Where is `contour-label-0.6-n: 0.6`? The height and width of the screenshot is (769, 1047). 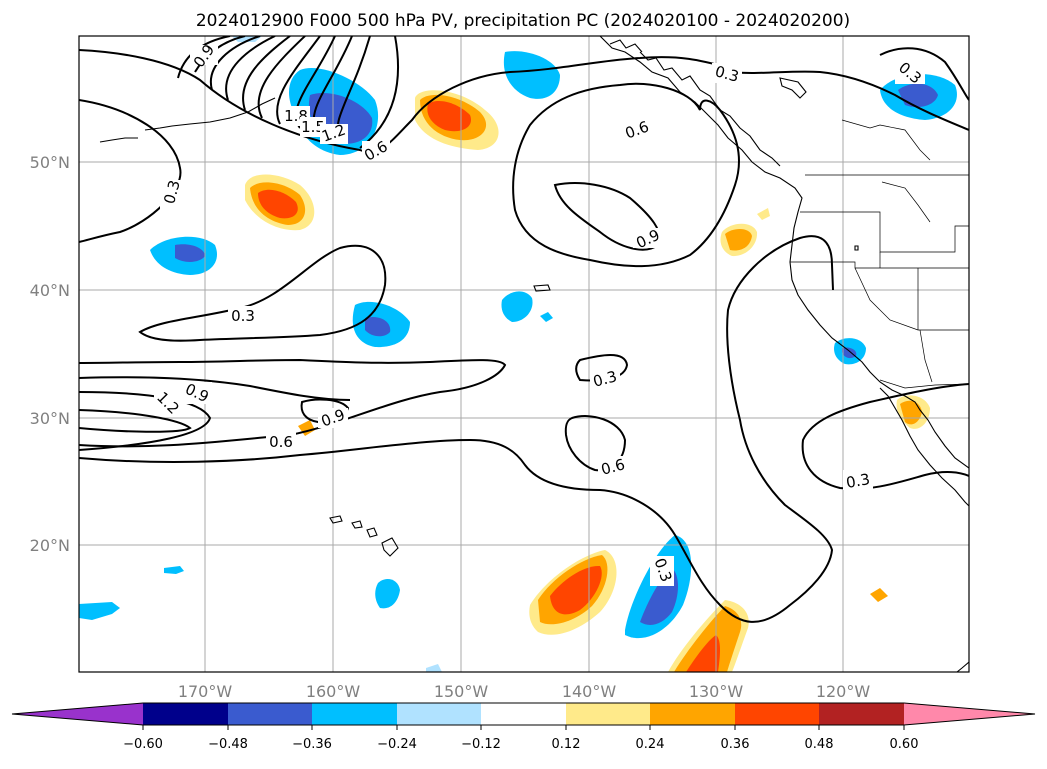
contour-label-0.6-n: 0.6 is located at coordinates (376, 151).